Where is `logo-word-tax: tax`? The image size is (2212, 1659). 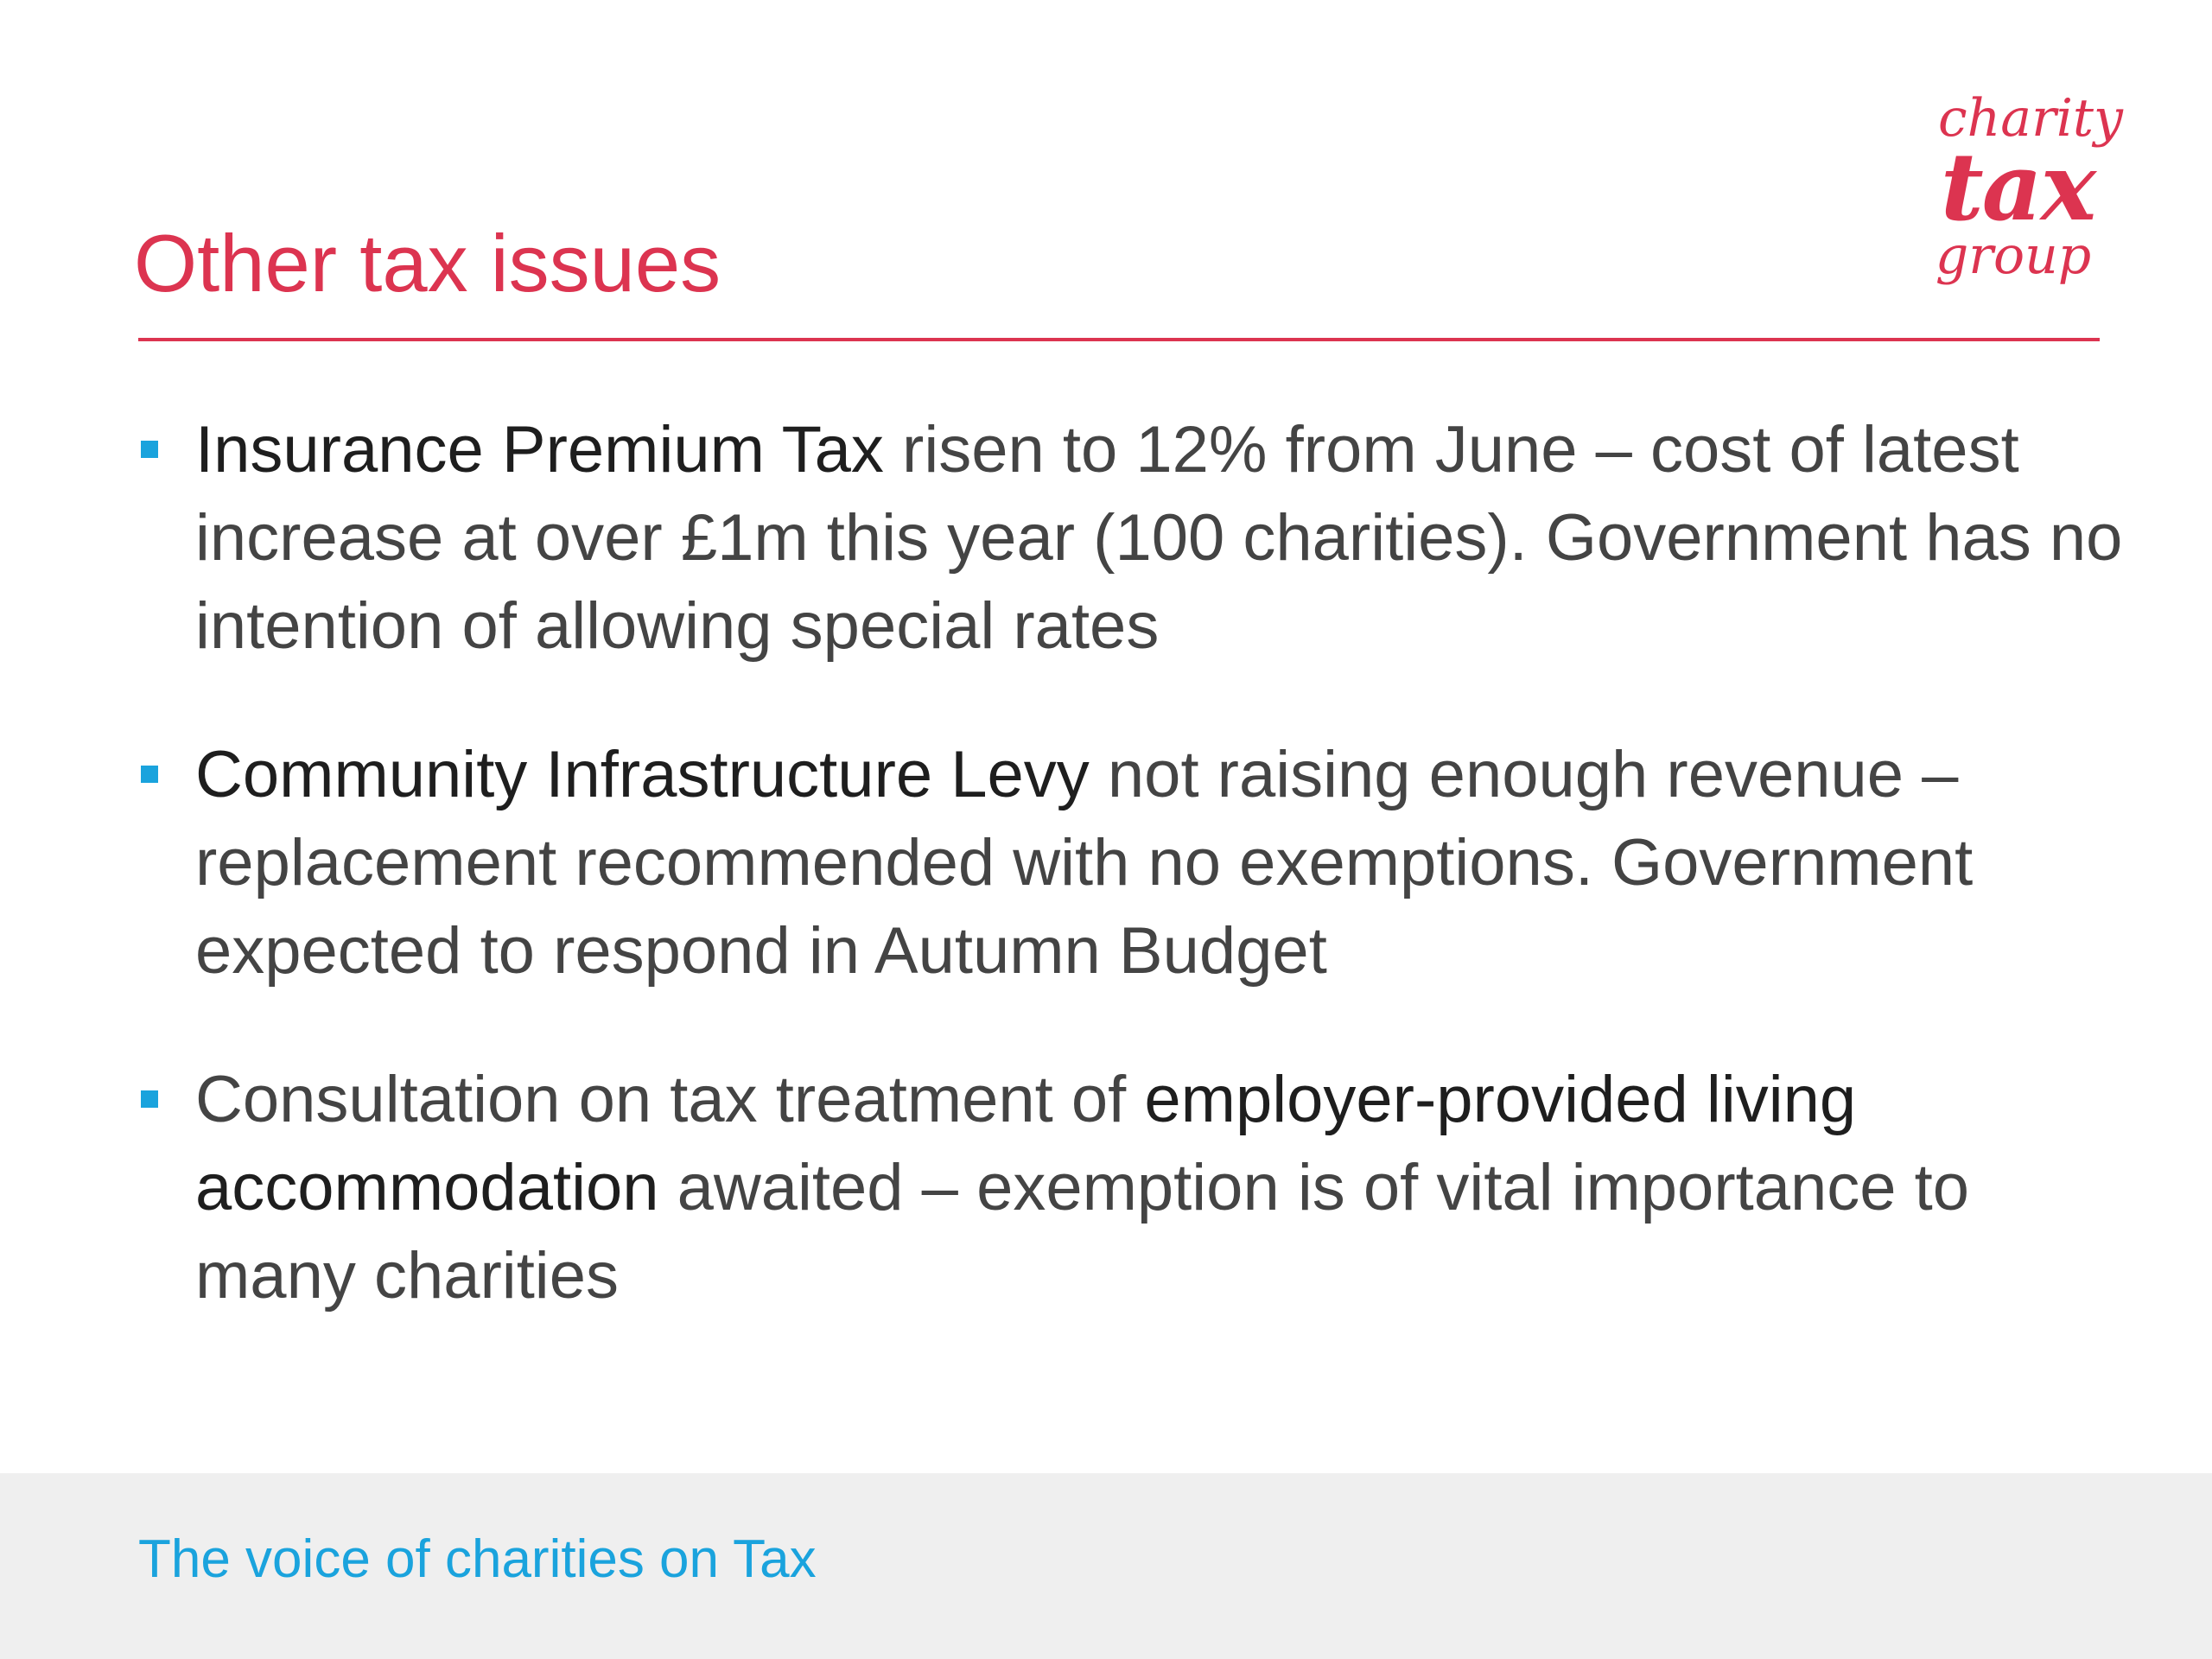
logo-word-tax: tax is located at coordinates (2018, 187).